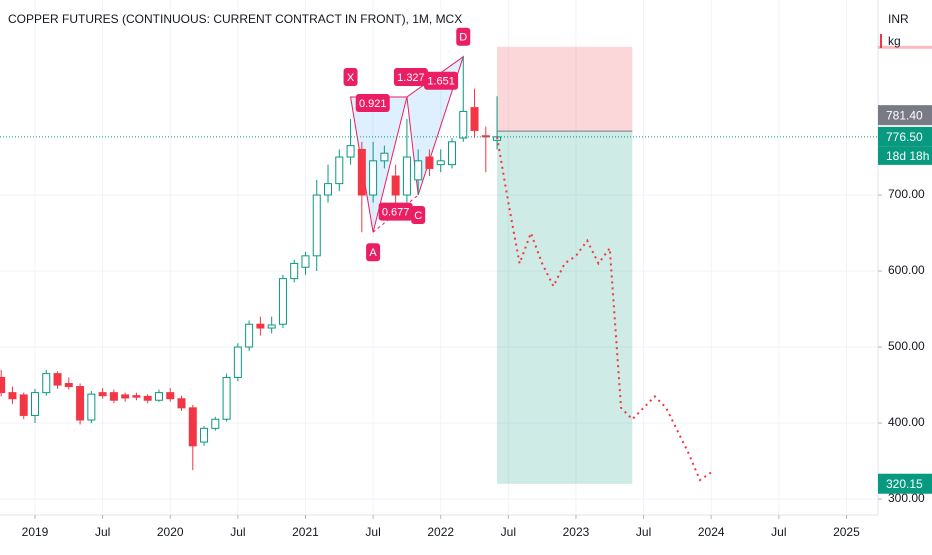  I want to click on stop-zone, so click(565, 89).